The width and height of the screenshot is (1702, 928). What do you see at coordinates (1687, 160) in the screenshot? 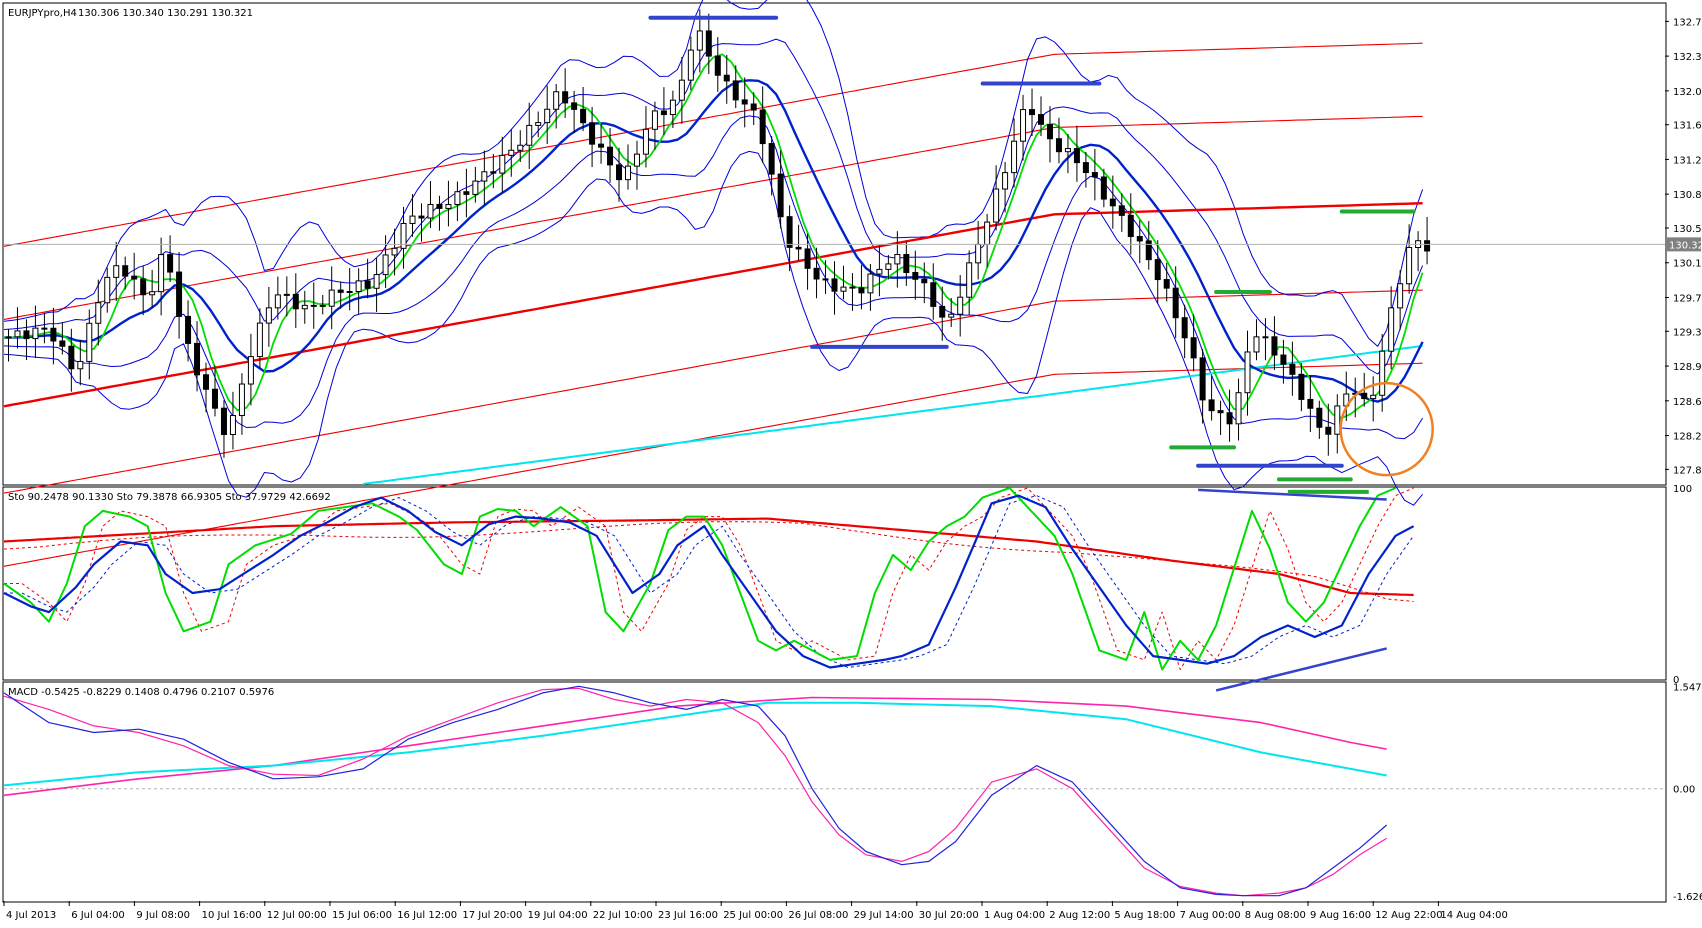
I see `price-tick-label: 131.250` at bounding box center [1687, 160].